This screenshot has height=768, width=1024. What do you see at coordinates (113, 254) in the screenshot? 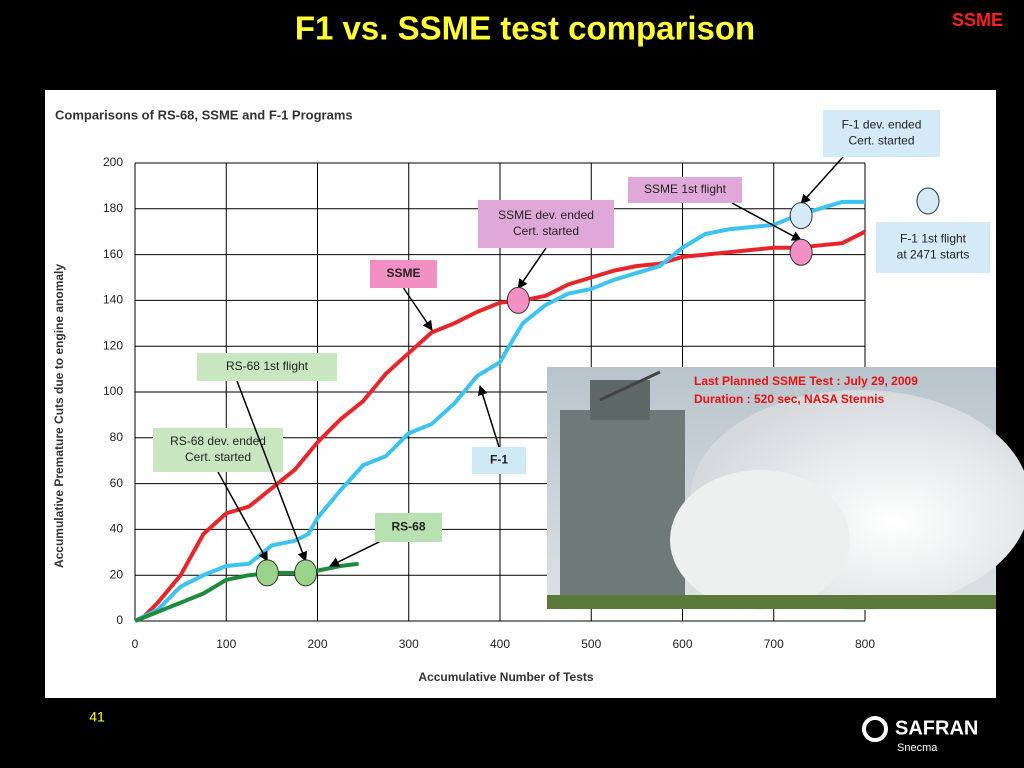
I see `y-tick-label: 160` at bounding box center [113, 254].